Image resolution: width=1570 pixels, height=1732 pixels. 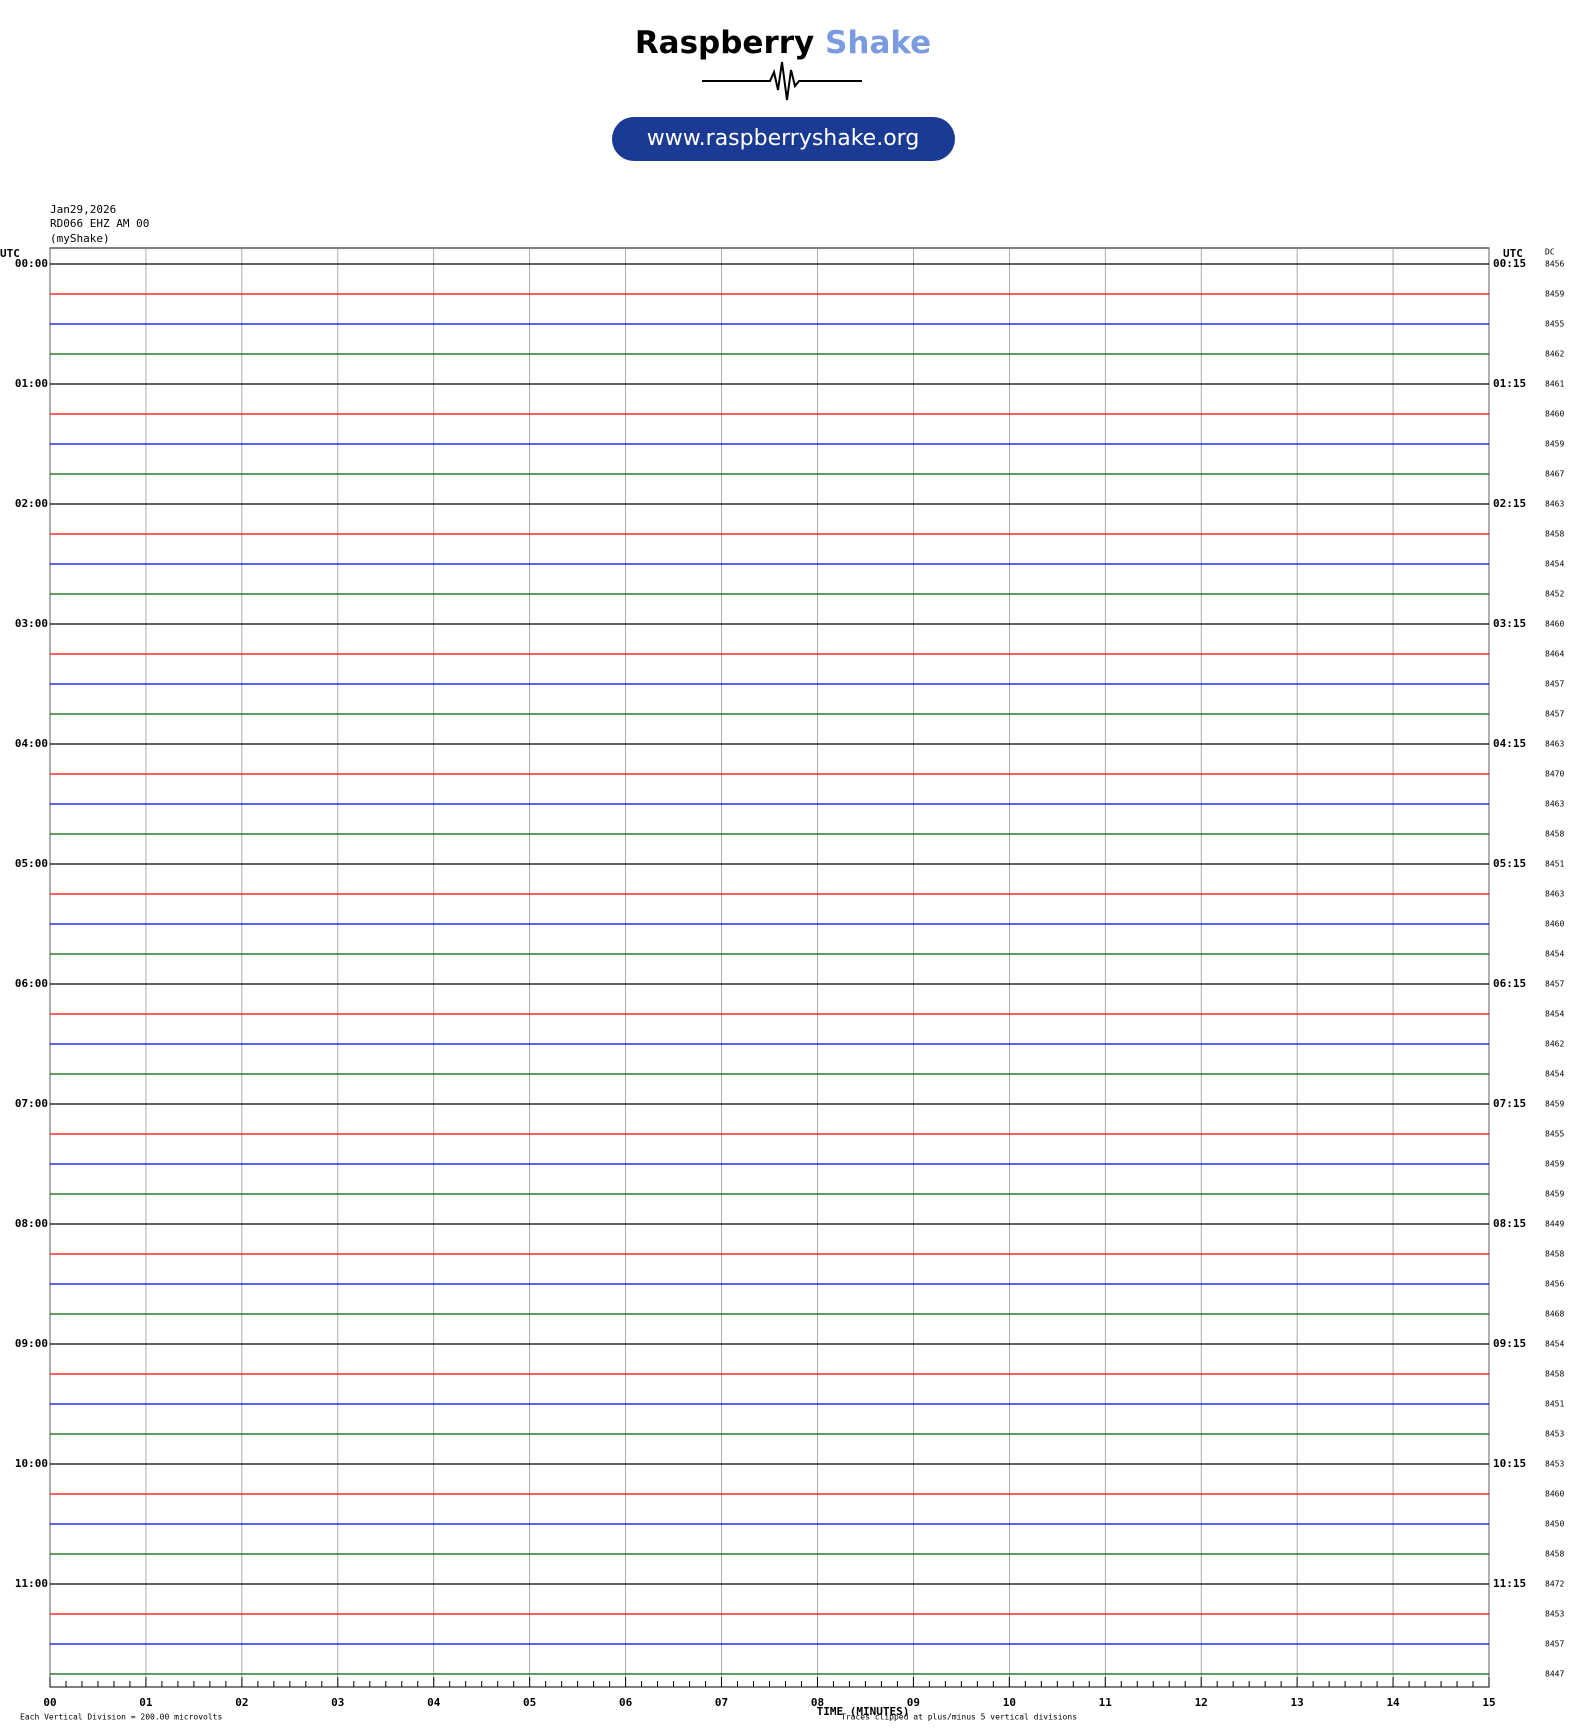 I want to click on x-tick-label: 12, so click(x=1201, y=1702).